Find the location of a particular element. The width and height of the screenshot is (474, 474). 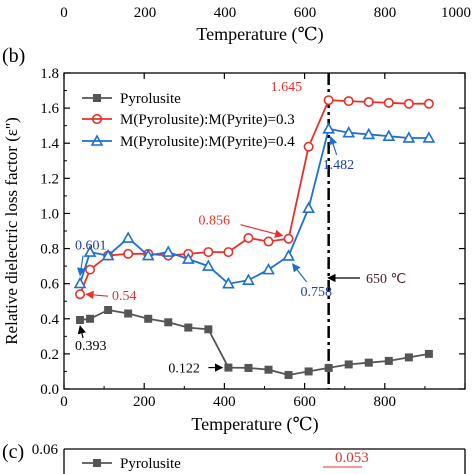

panel-b-label: (b) is located at coordinates (13, 56).